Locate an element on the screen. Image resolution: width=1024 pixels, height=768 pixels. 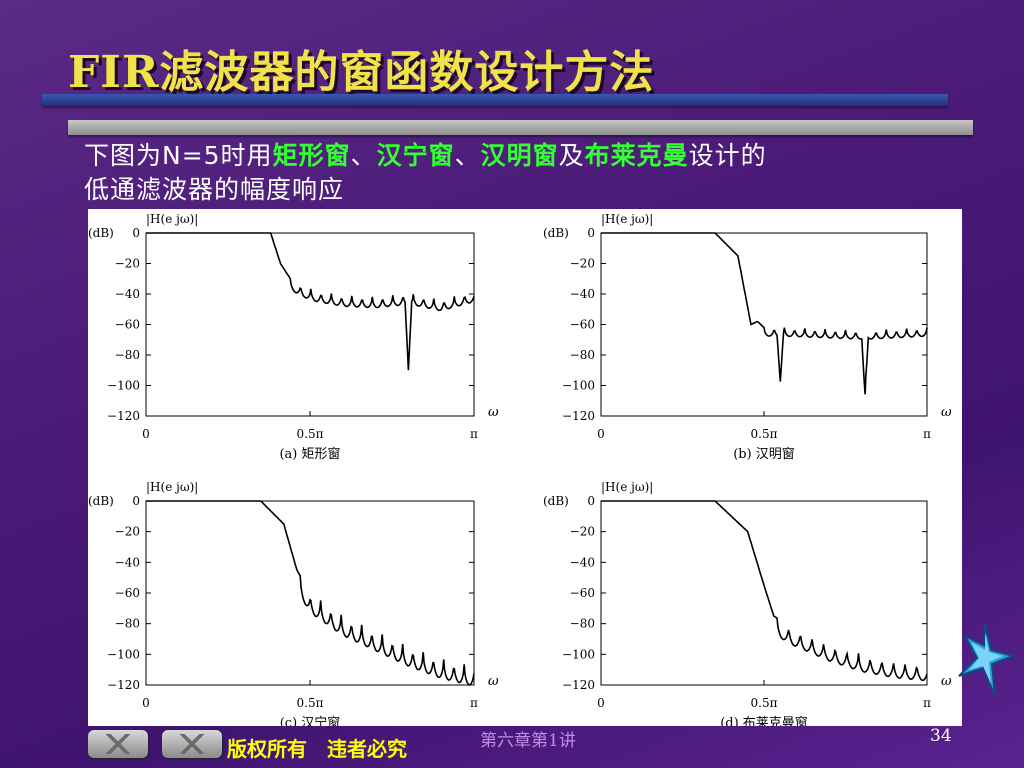
window-hanning: 汉宁窗 is located at coordinates (415, 155).